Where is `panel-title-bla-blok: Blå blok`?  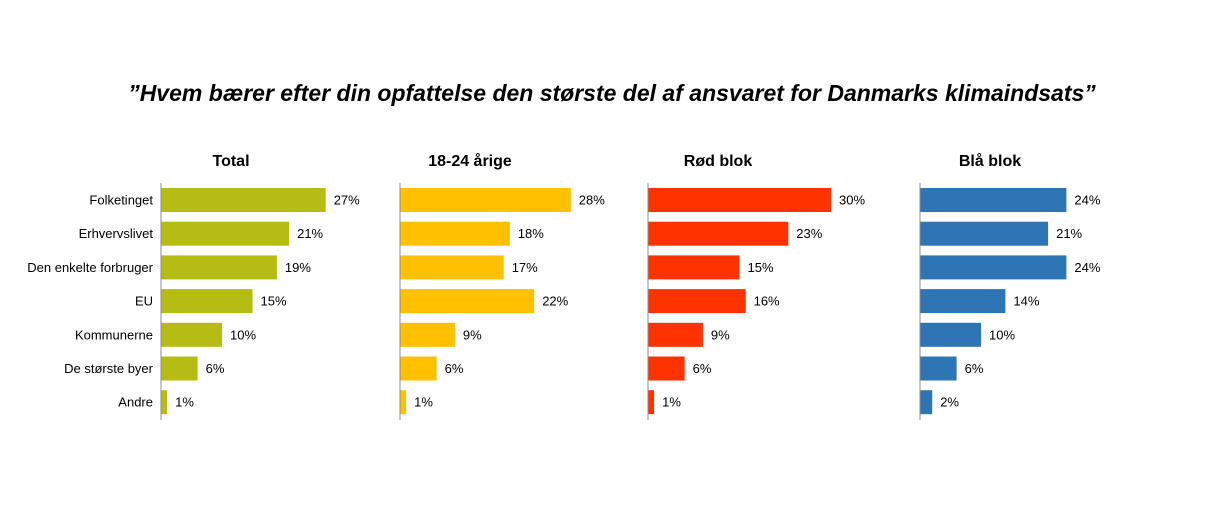 panel-title-bla-blok: Blå blok is located at coordinates (990, 161).